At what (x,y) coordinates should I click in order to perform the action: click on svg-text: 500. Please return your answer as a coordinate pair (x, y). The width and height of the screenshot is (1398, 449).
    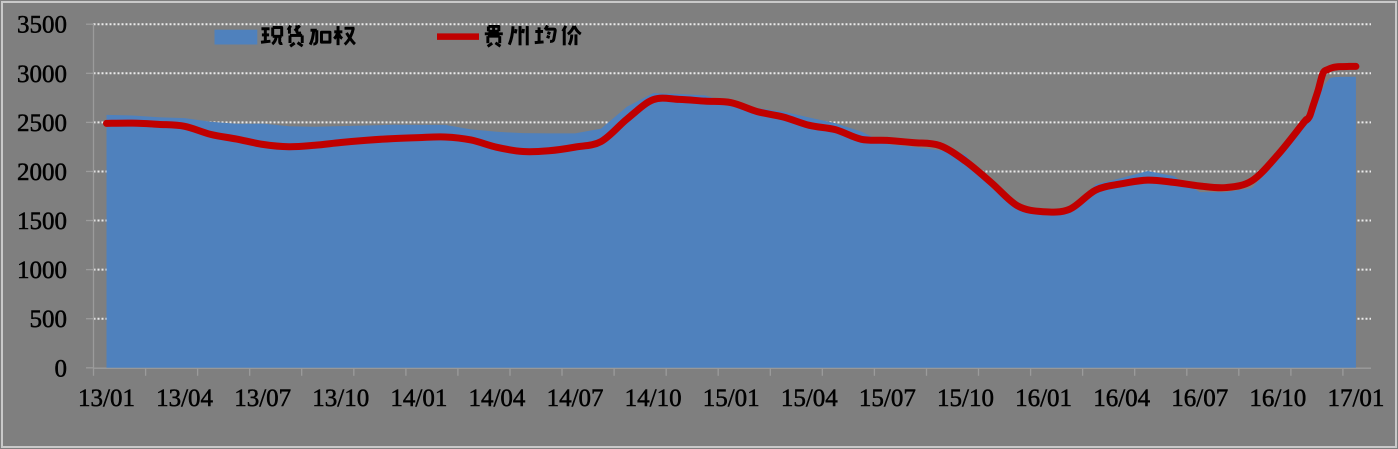
    Looking at the image, I should click on (49, 319).